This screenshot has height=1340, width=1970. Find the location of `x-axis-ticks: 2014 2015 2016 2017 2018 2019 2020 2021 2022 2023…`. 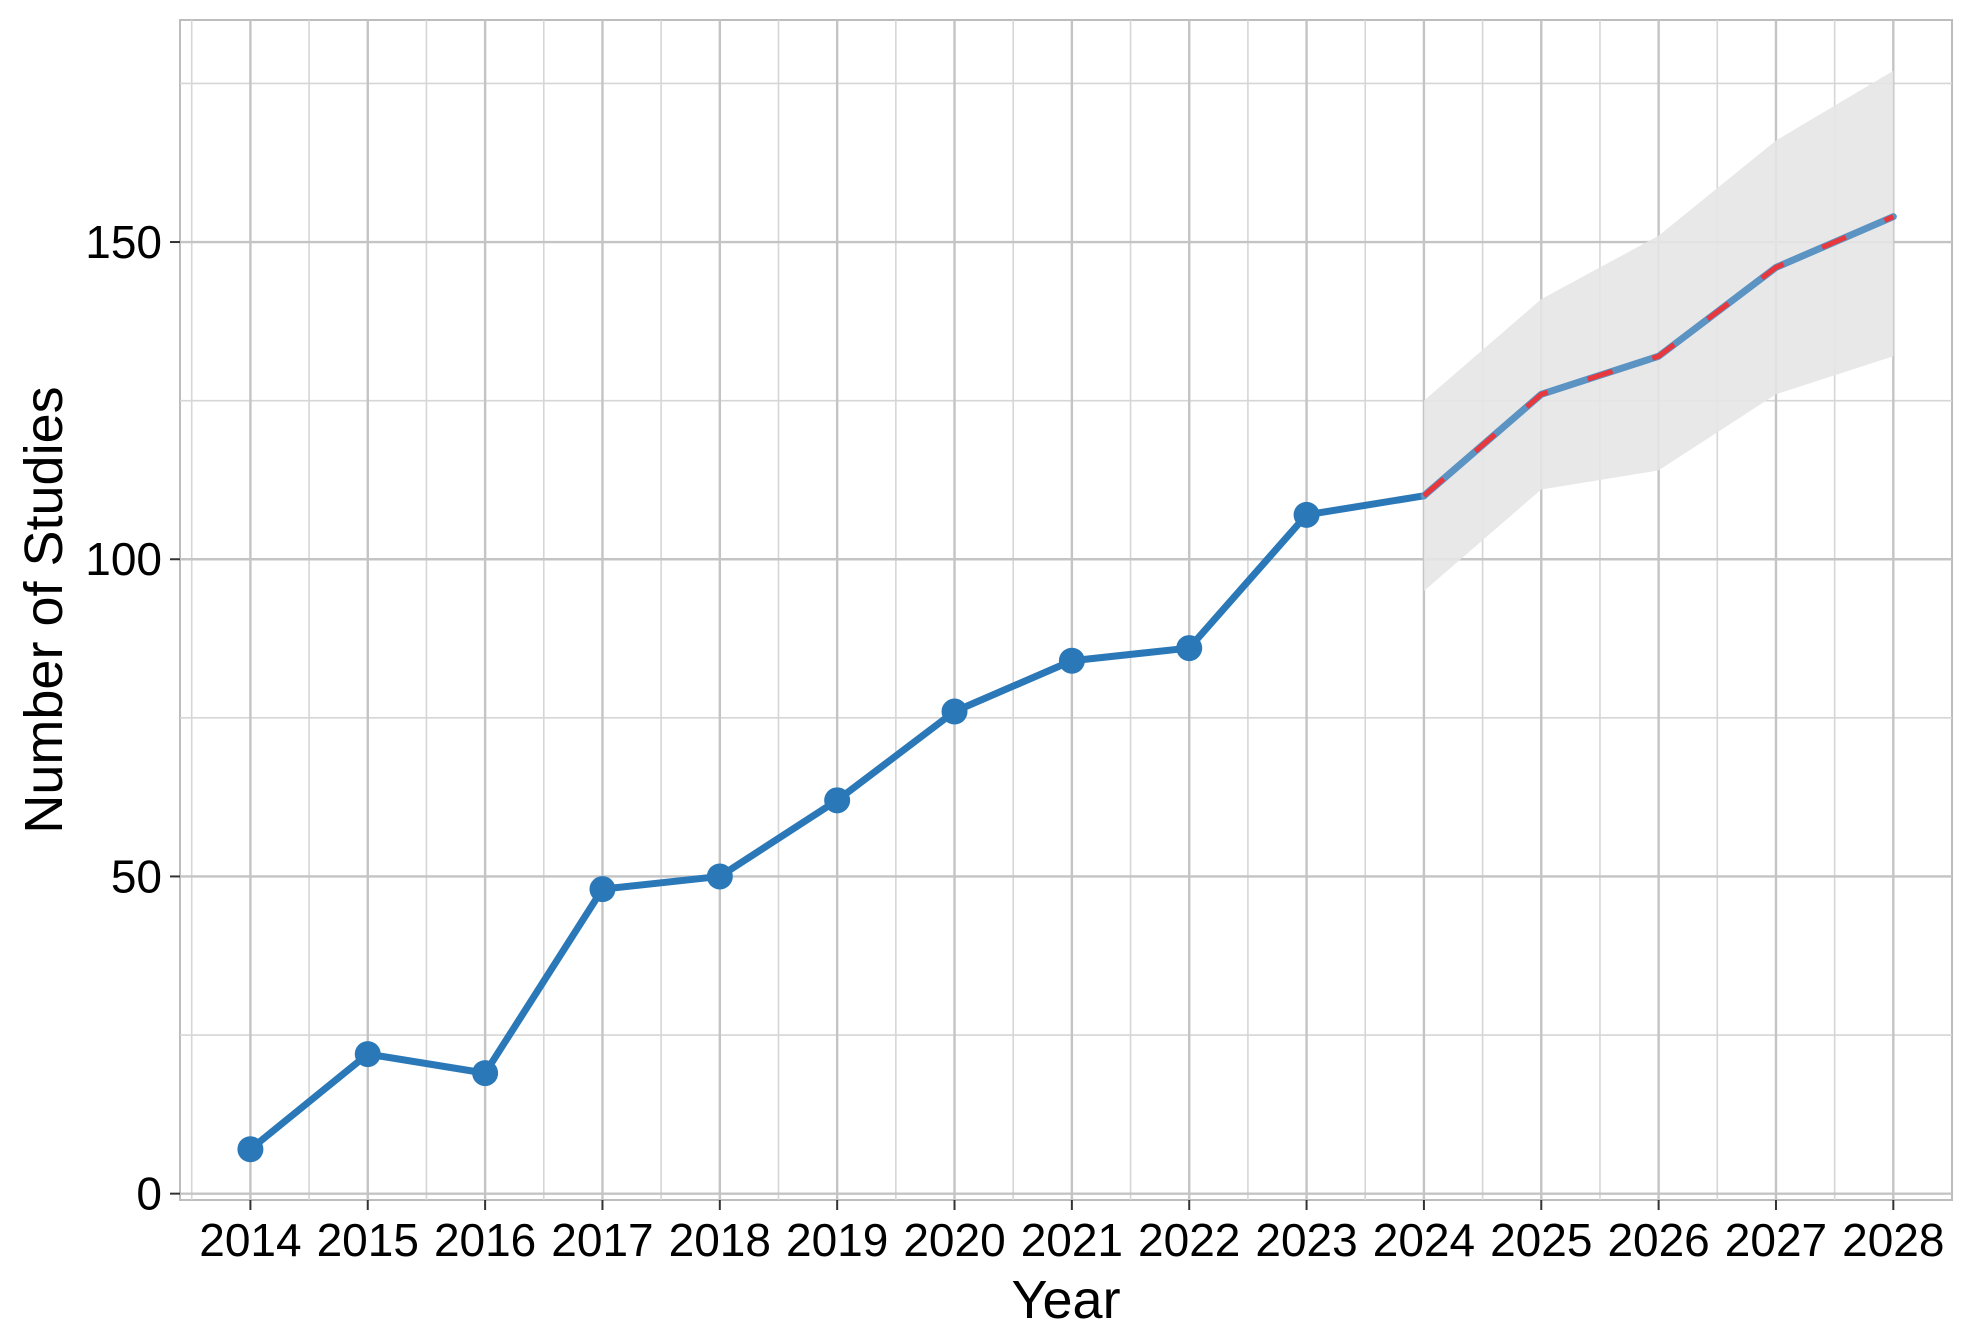

x-axis-ticks: 2014 2015 2016 2017 2018 2019 2020 2021 2022 2023… is located at coordinates (1071, 1233).